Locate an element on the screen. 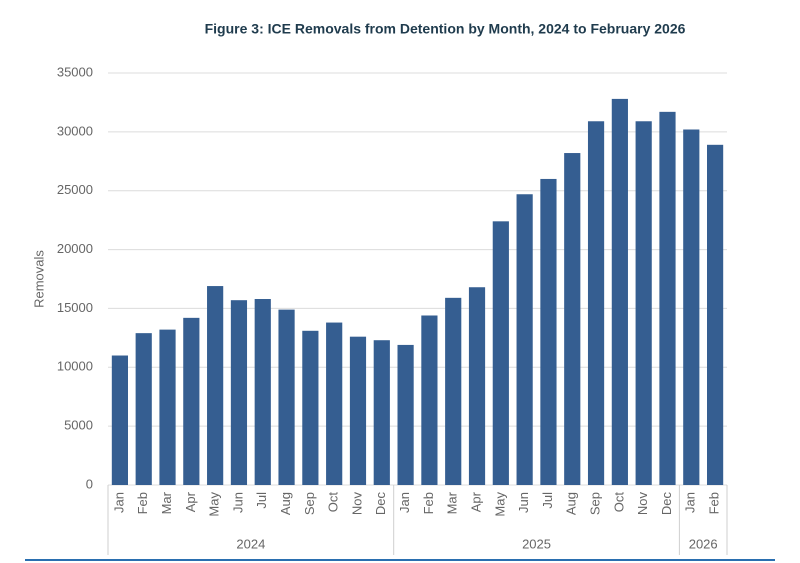 Image resolution: width=800 pixels, height=563 pixels. y-axis-label: Removals is located at coordinates (38, 279).